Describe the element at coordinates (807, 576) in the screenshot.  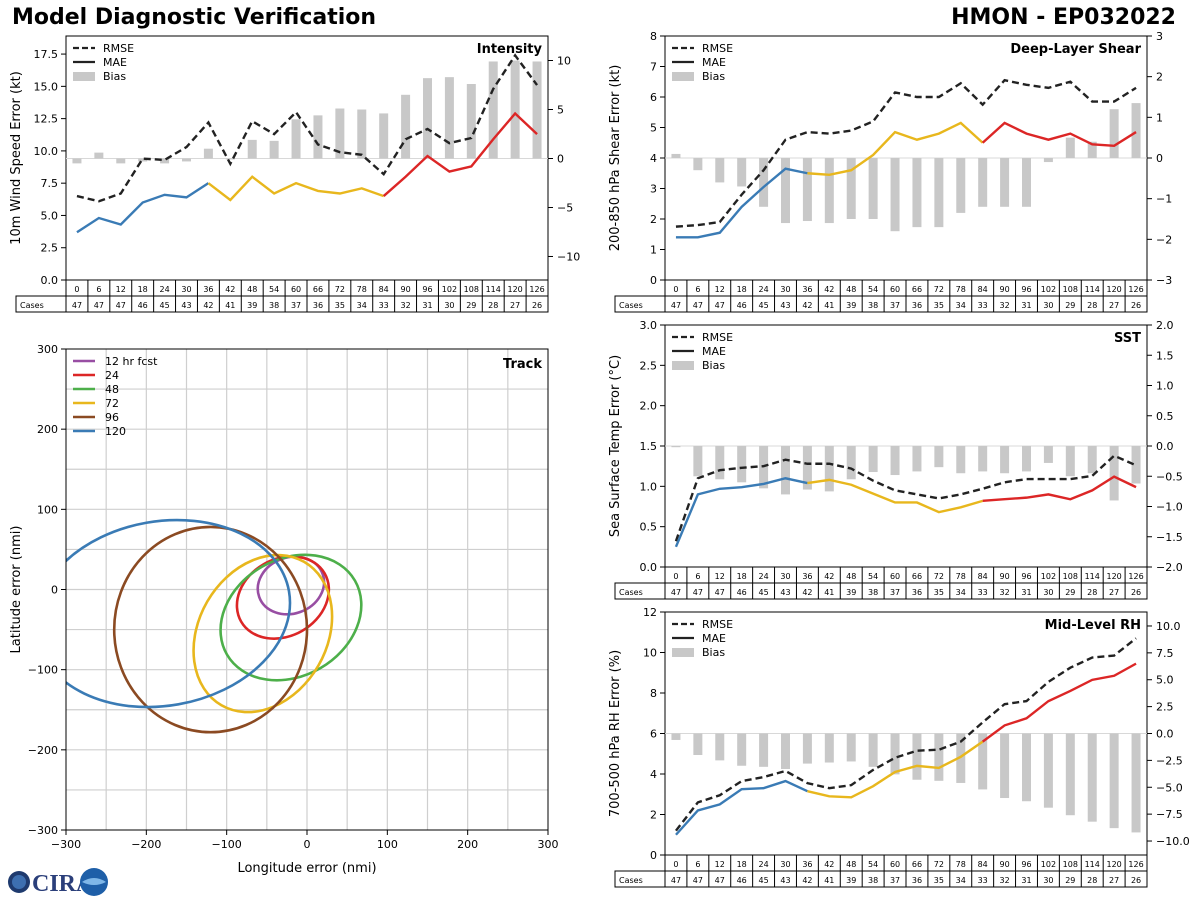
I see `hour-label: 36` at that location.